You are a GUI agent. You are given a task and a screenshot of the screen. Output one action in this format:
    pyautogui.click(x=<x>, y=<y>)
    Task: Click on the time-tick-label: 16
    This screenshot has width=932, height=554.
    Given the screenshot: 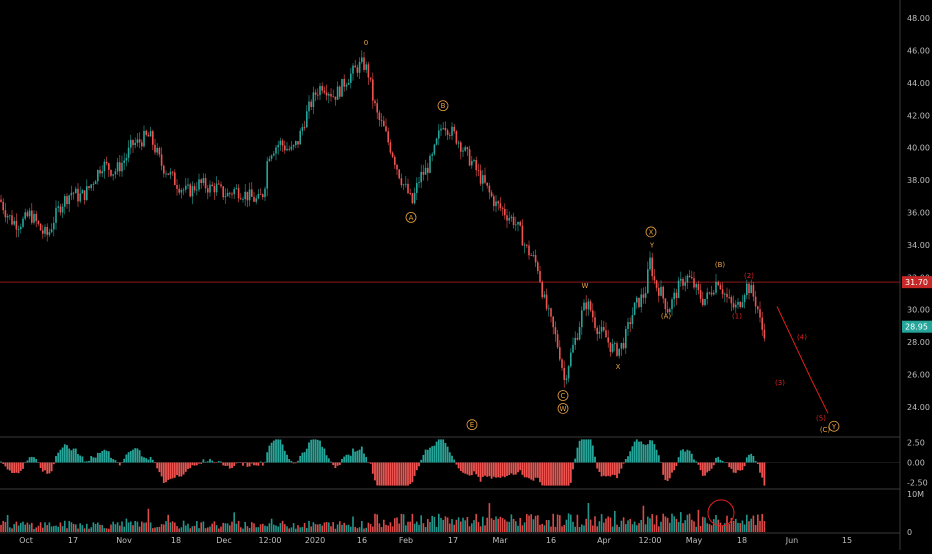 What is the action you would take?
    pyautogui.click(x=362, y=540)
    